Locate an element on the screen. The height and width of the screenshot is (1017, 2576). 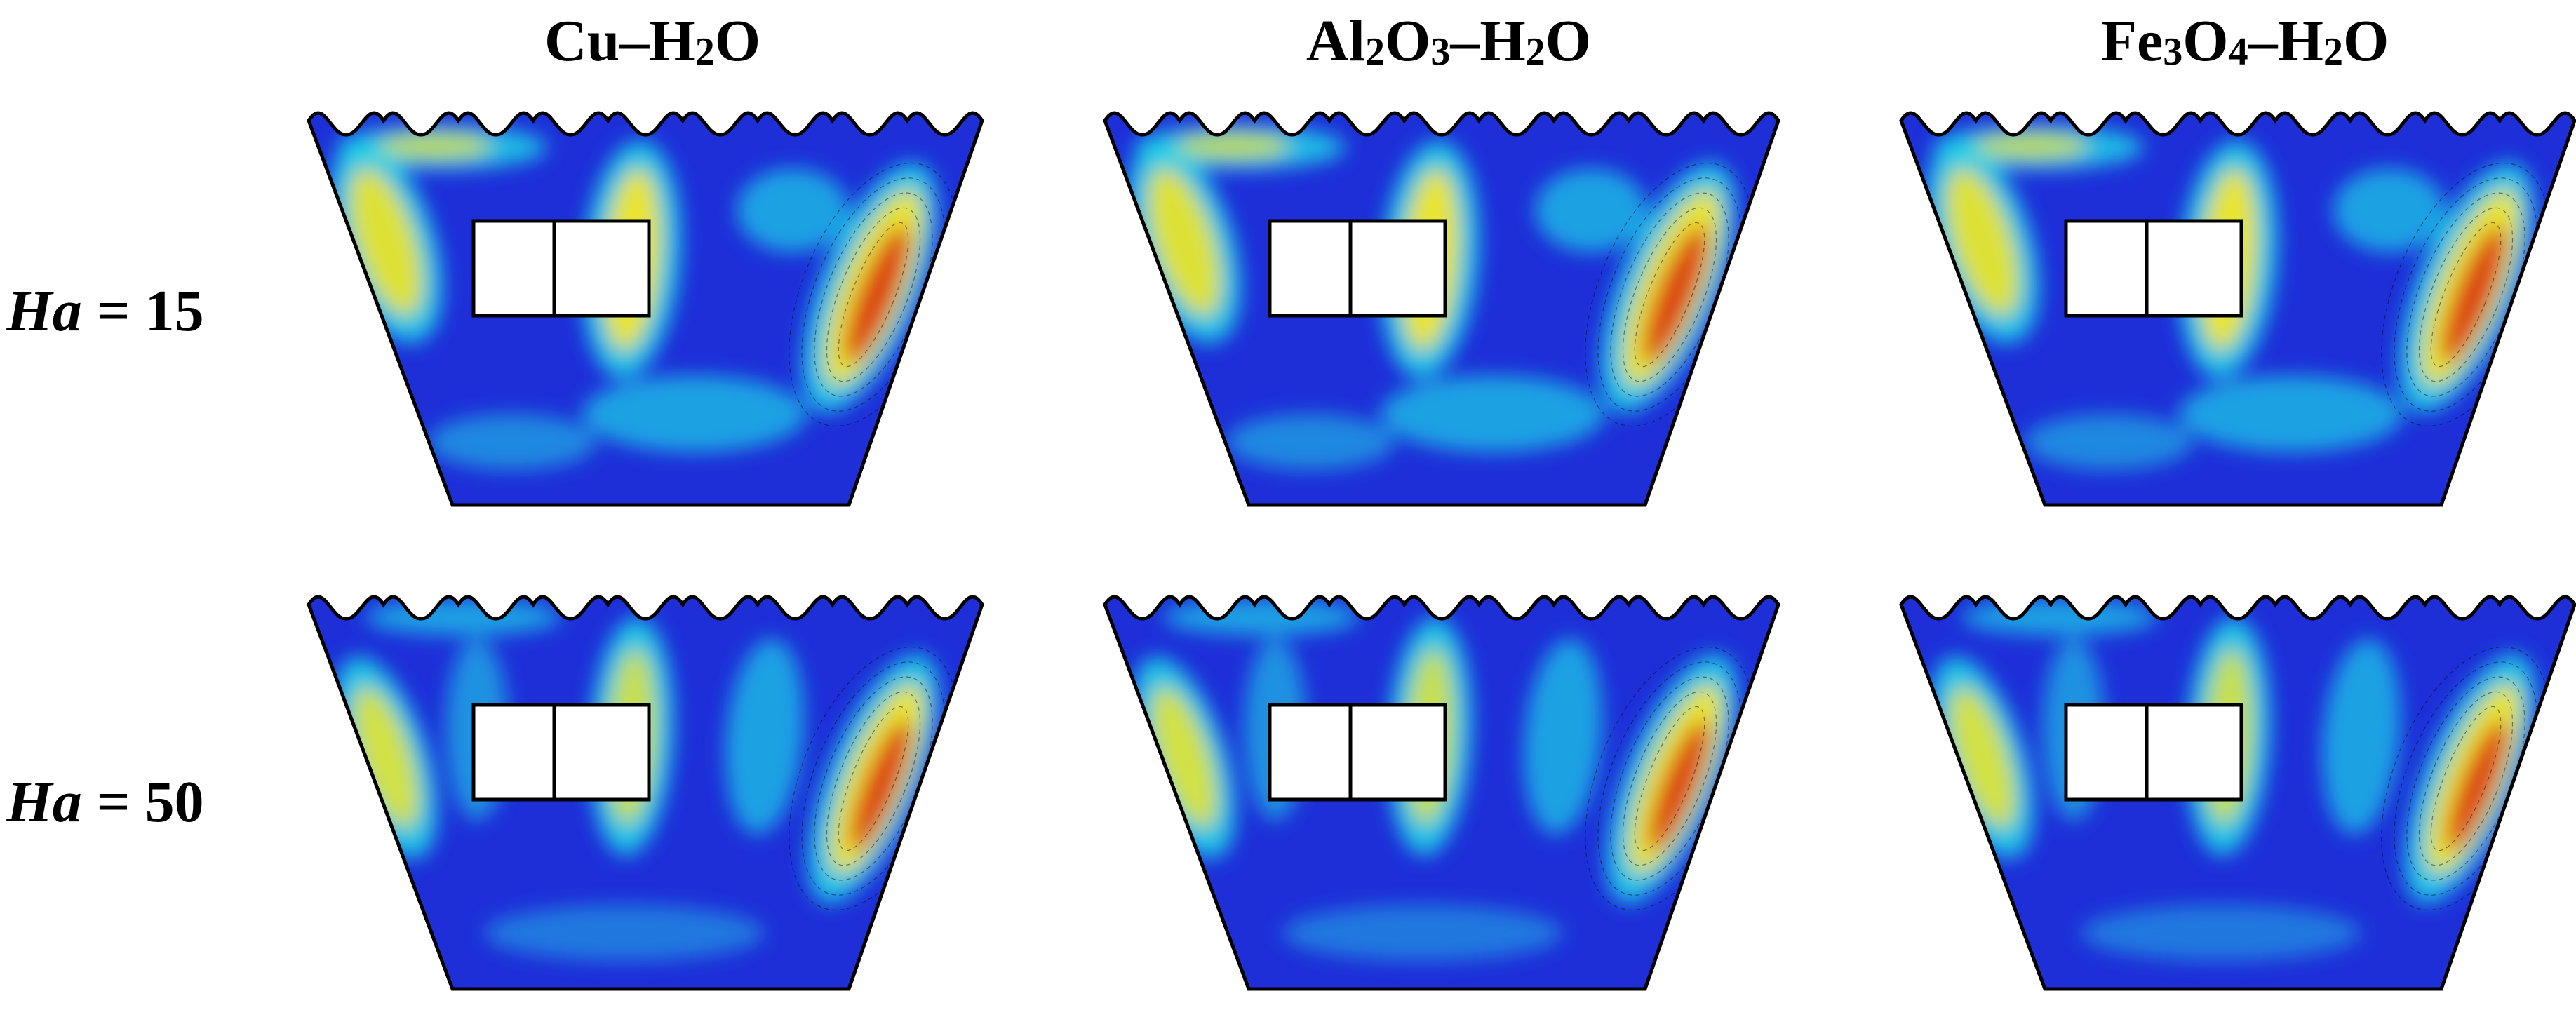
contour-panel-al2o3-ha15 is located at coordinates (1441, 308).